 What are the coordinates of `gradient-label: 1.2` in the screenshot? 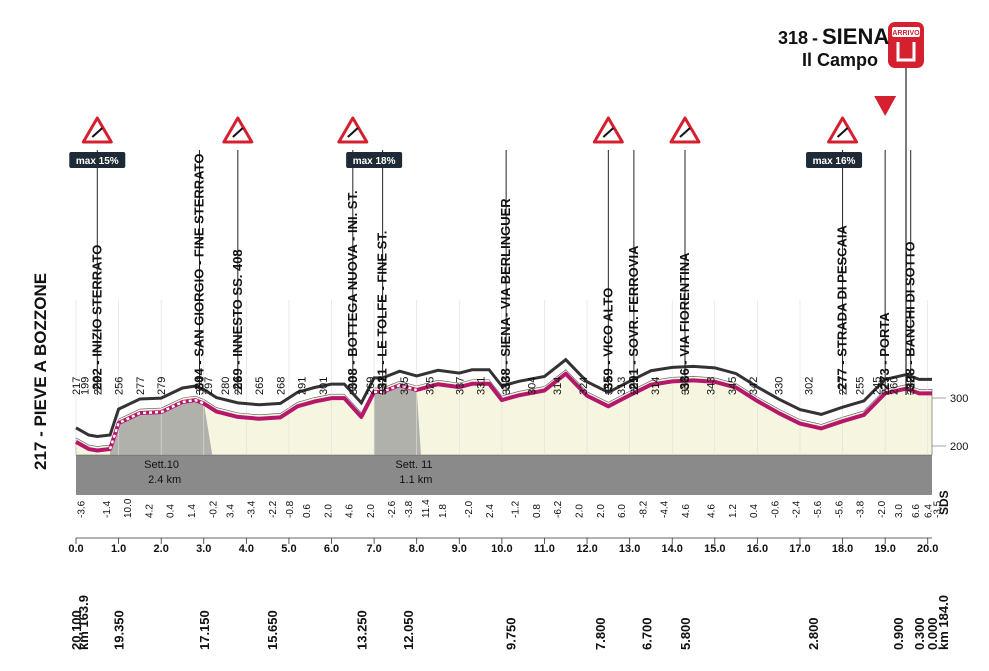 It's located at (733, 511).